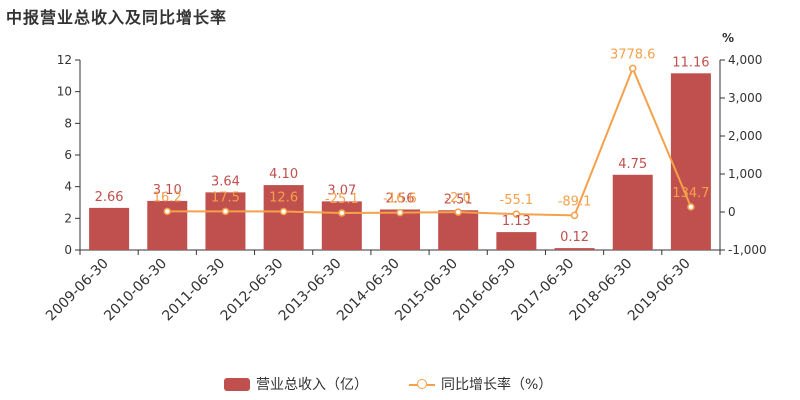 The image size is (800, 400). What do you see at coordinates (68, 123) in the screenshot?
I see `y-left-tick-label: 8` at bounding box center [68, 123].